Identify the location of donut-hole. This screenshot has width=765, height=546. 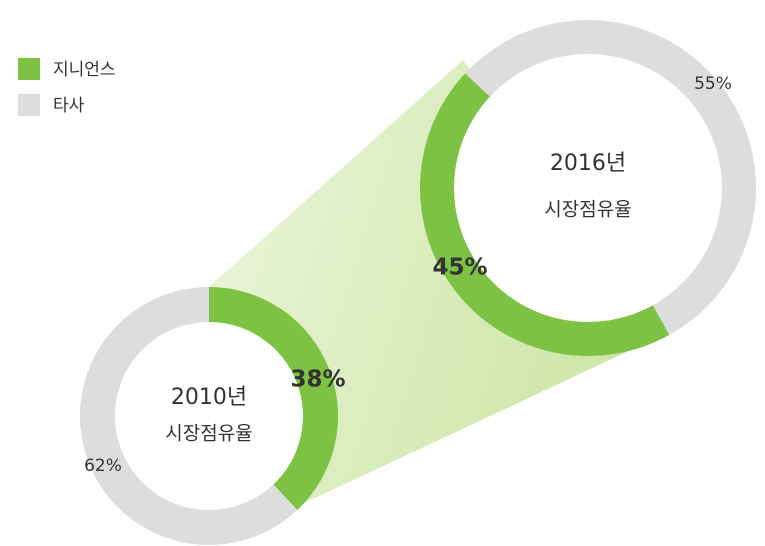
(209, 416).